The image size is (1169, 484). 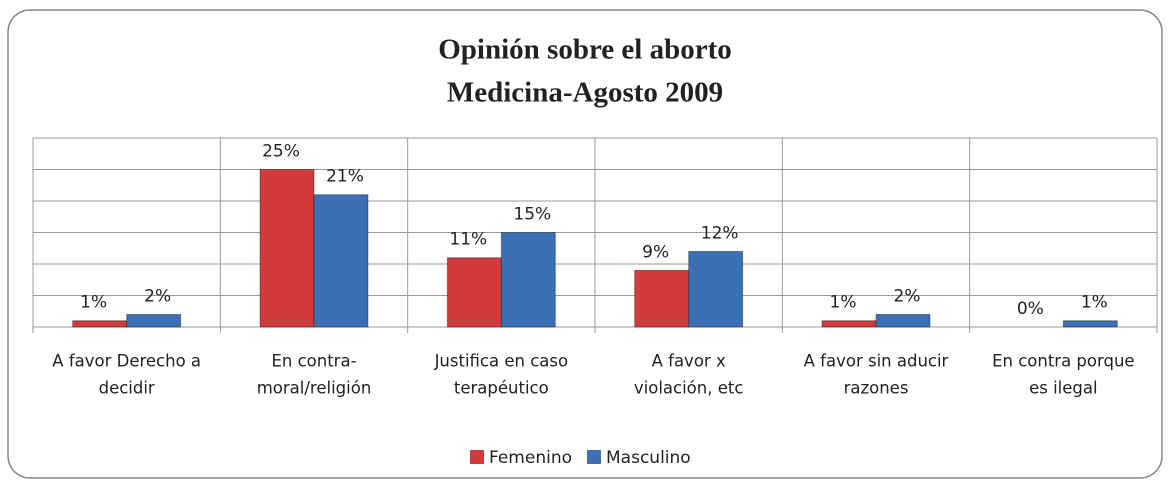 What do you see at coordinates (530, 458) in the screenshot?
I see `legend-label: Femenino` at bounding box center [530, 458].